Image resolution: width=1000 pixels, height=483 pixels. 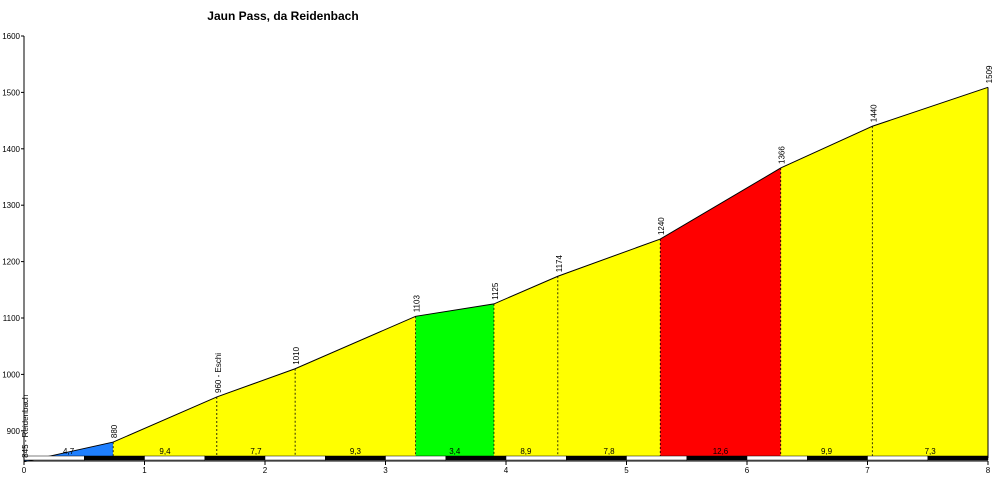 I want to click on elevation-label-5: 1125, so click(x=495, y=291).